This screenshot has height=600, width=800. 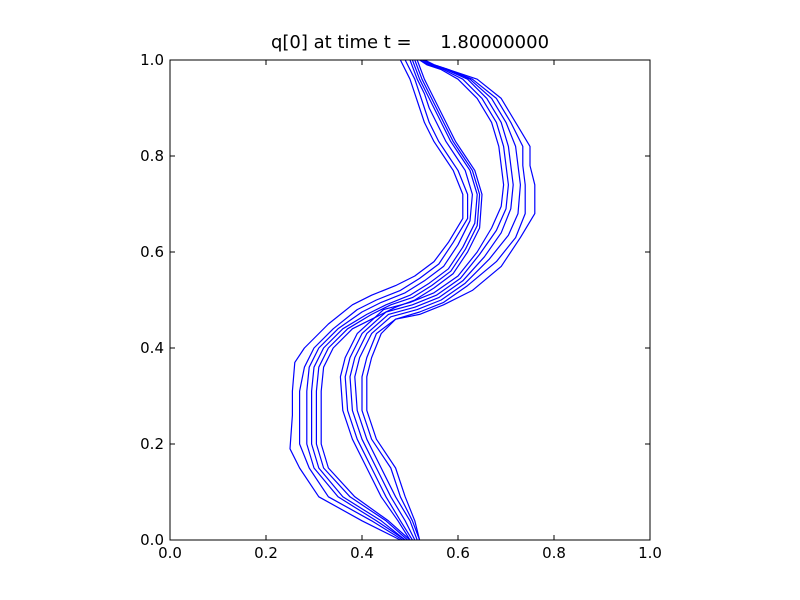 I want to click on x-tick-label: 0.8, so click(x=554, y=553).